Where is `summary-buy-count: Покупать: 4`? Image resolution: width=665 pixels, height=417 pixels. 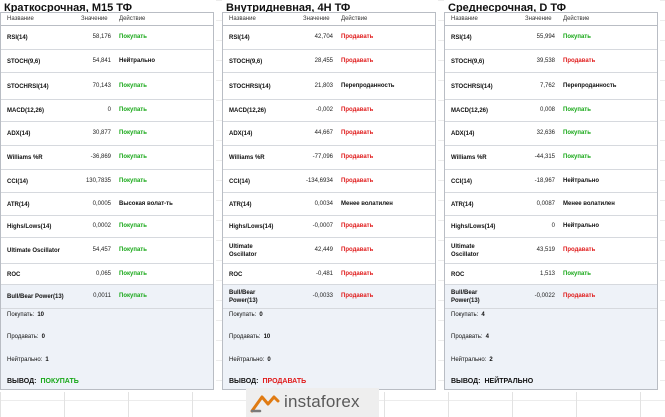 summary-buy-count: Покупать: 4 is located at coordinates (468, 315).